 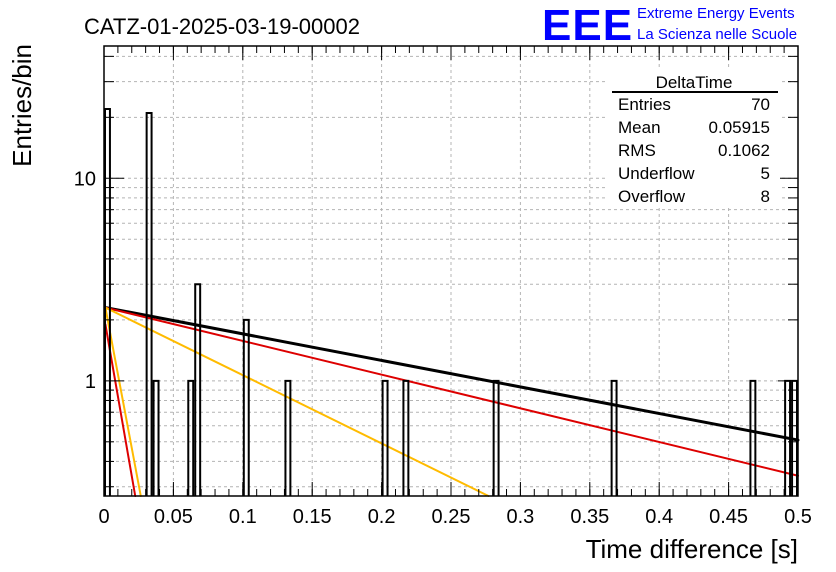 What do you see at coordinates (90, 382) in the screenshot?
I see `y-tick-label: 1` at bounding box center [90, 382].